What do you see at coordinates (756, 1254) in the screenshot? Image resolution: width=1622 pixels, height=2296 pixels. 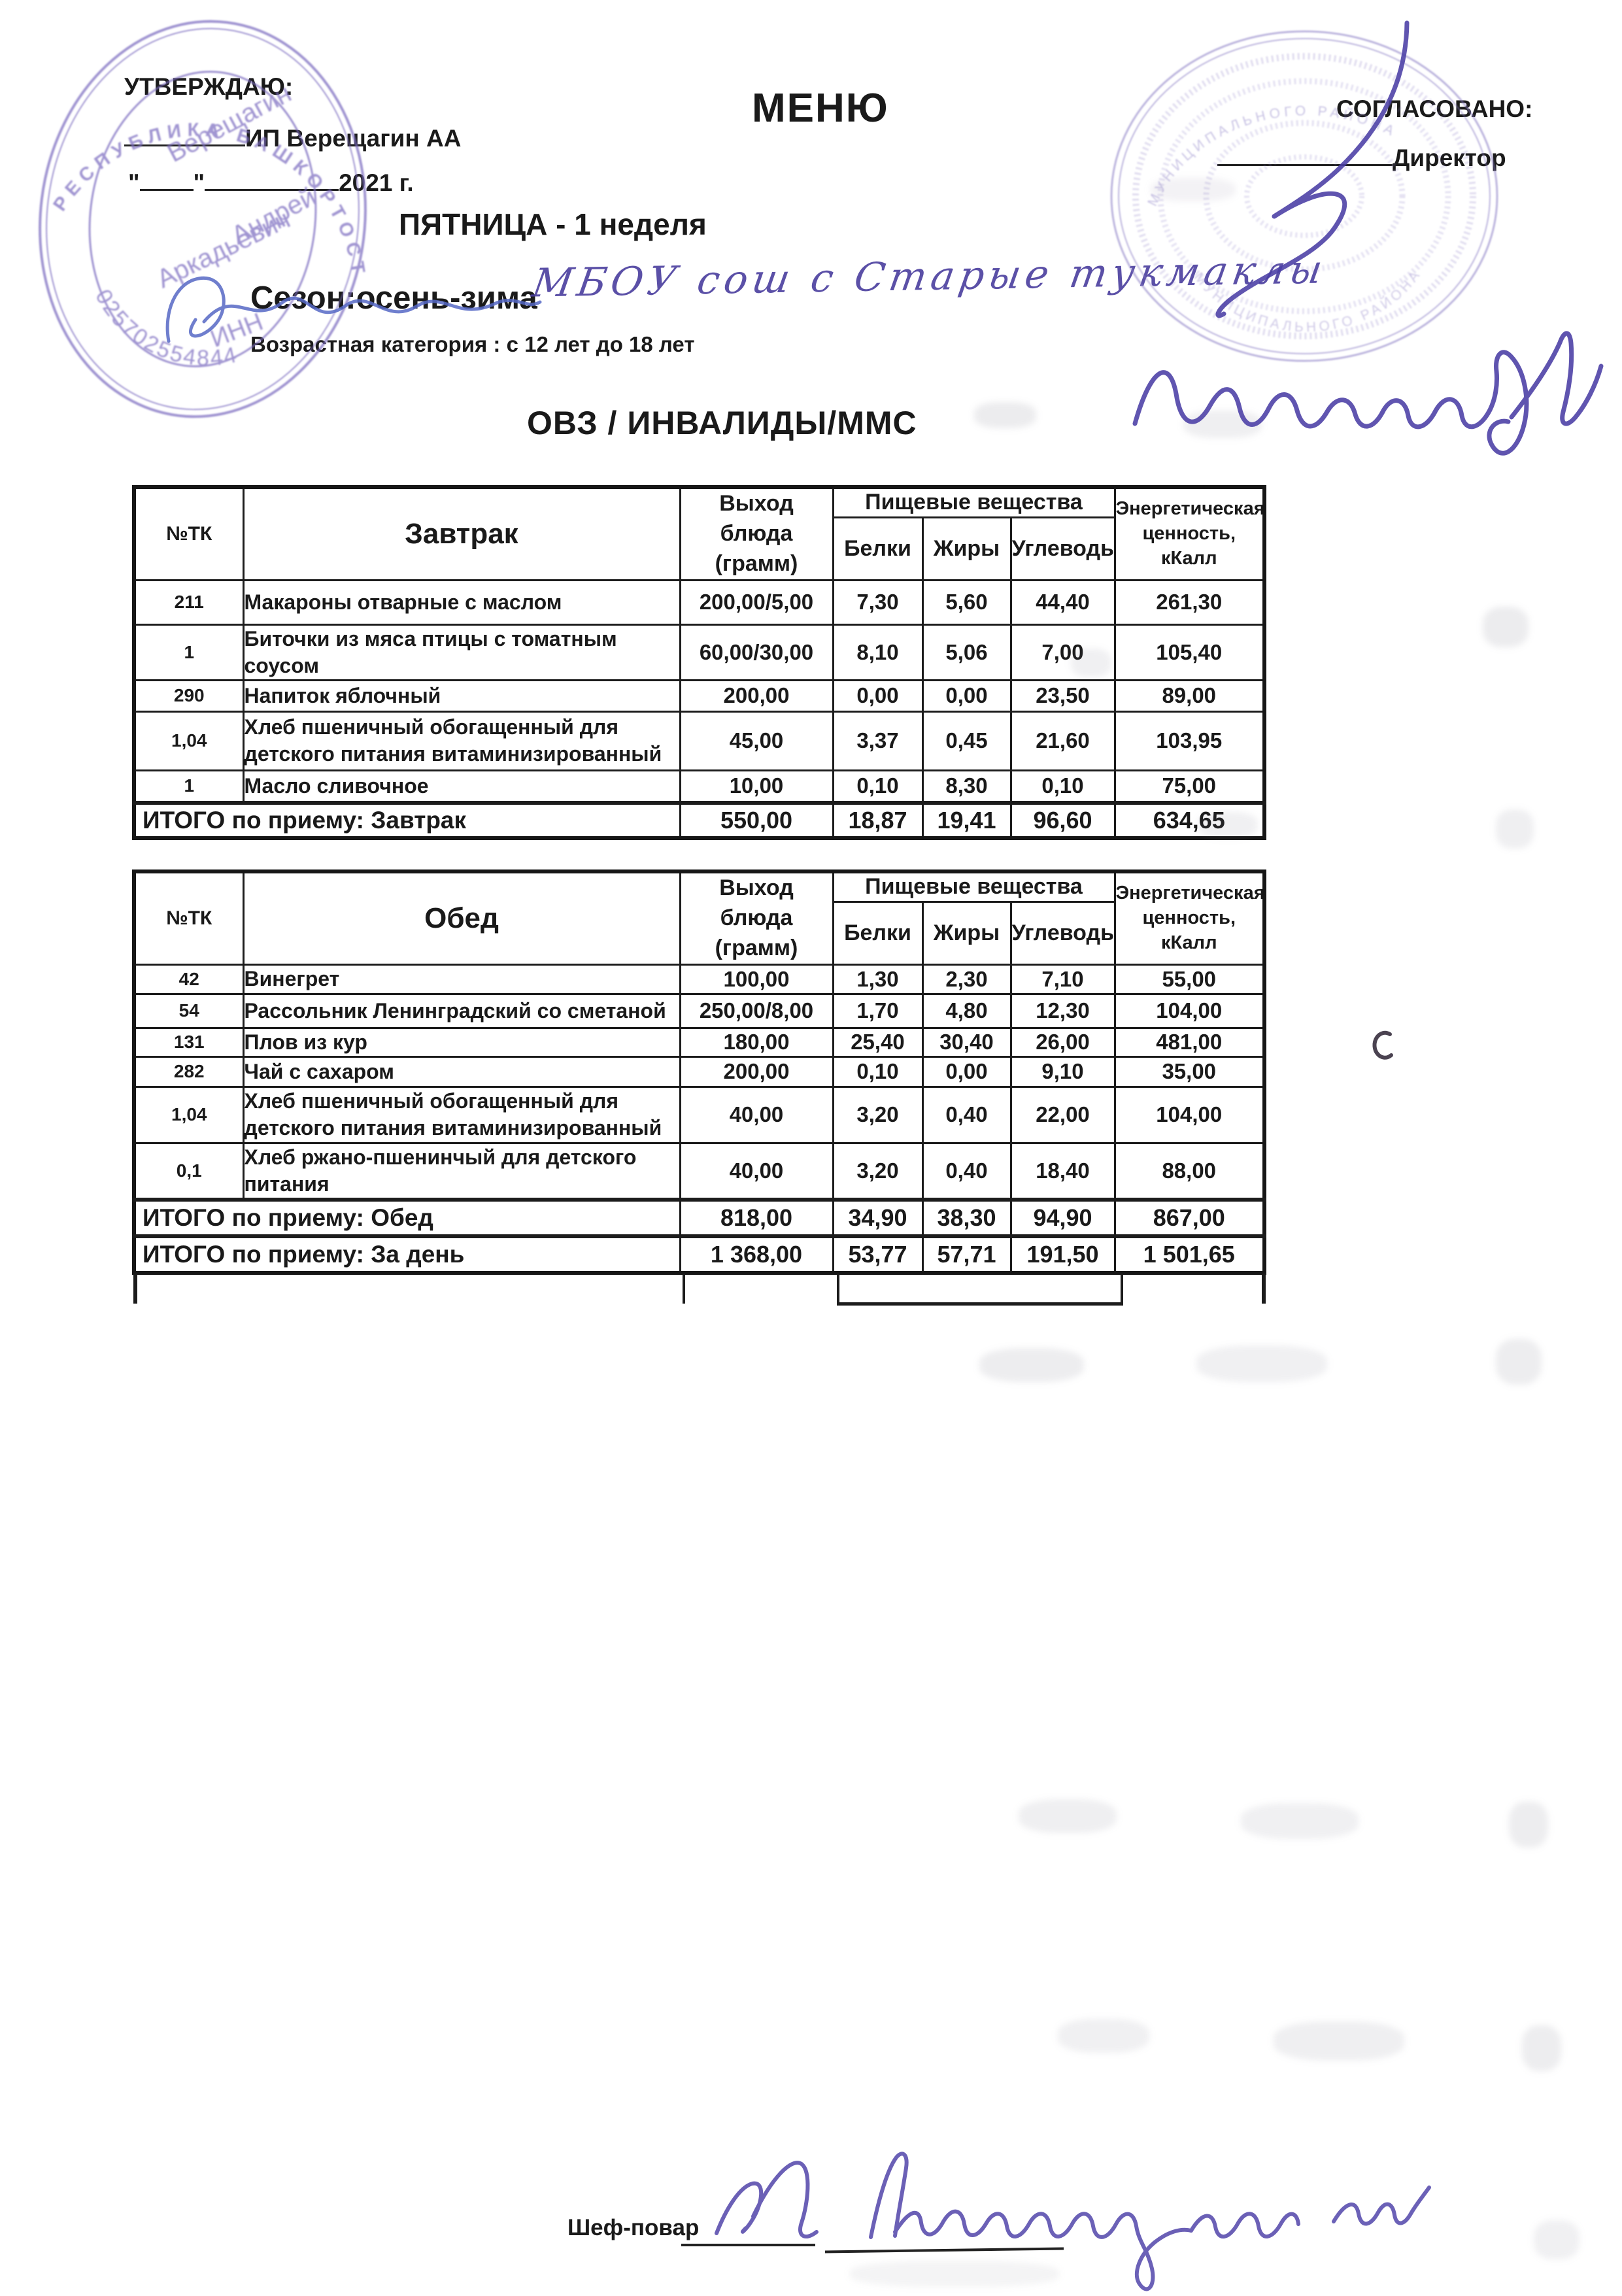 I see `total-output: 1 368,00` at bounding box center [756, 1254].